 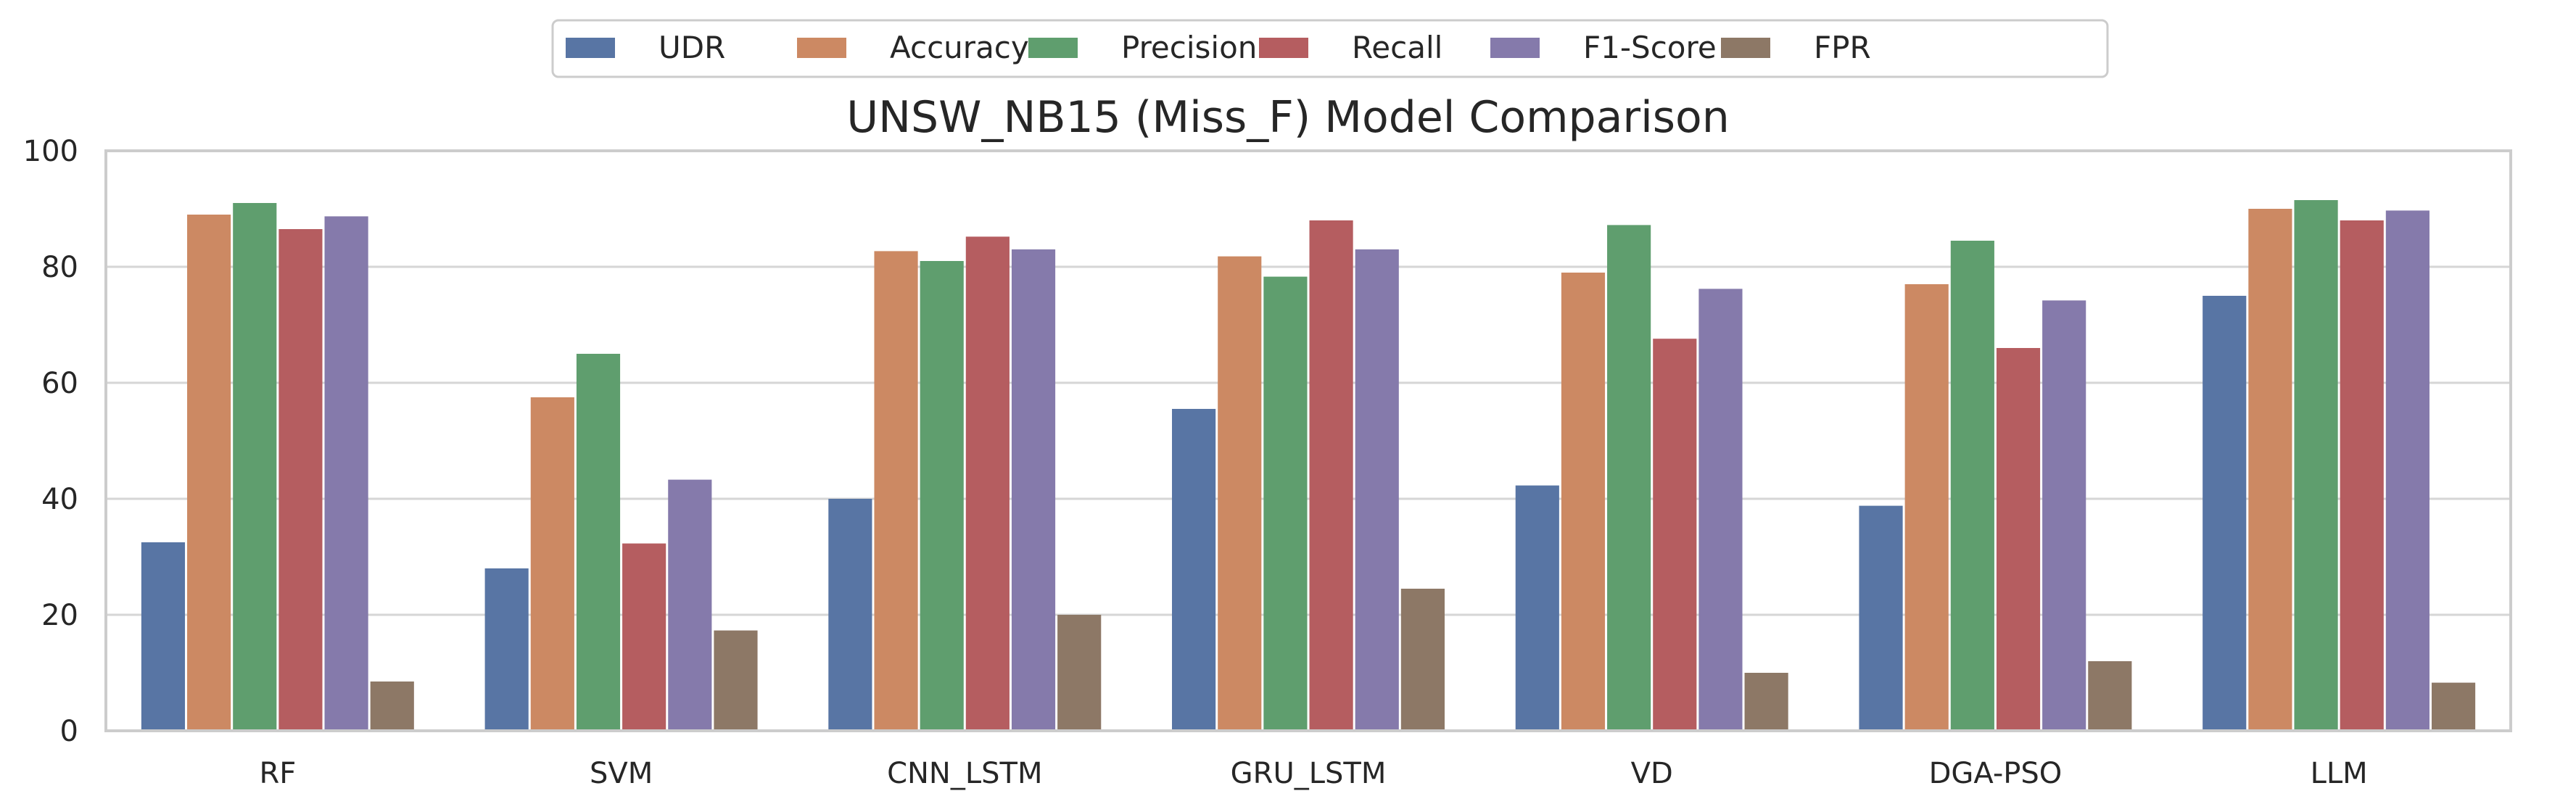 I want to click on bar-recall-gru_lstm, so click(x=1331, y=476).